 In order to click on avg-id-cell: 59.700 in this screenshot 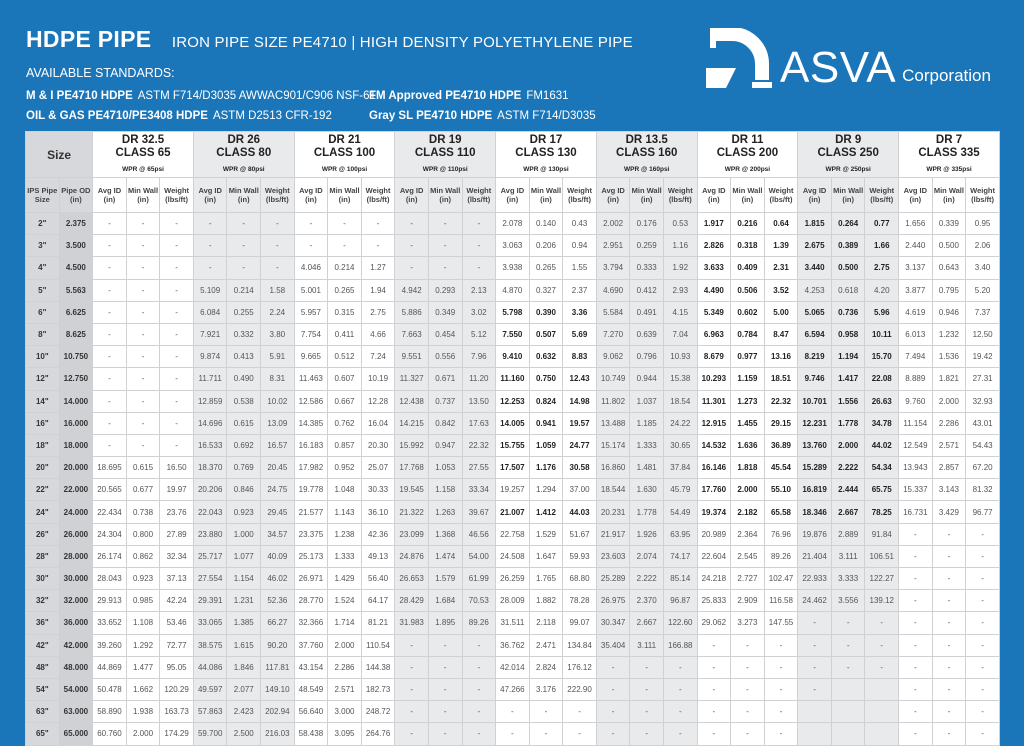, I will do `click(210, 734)`.